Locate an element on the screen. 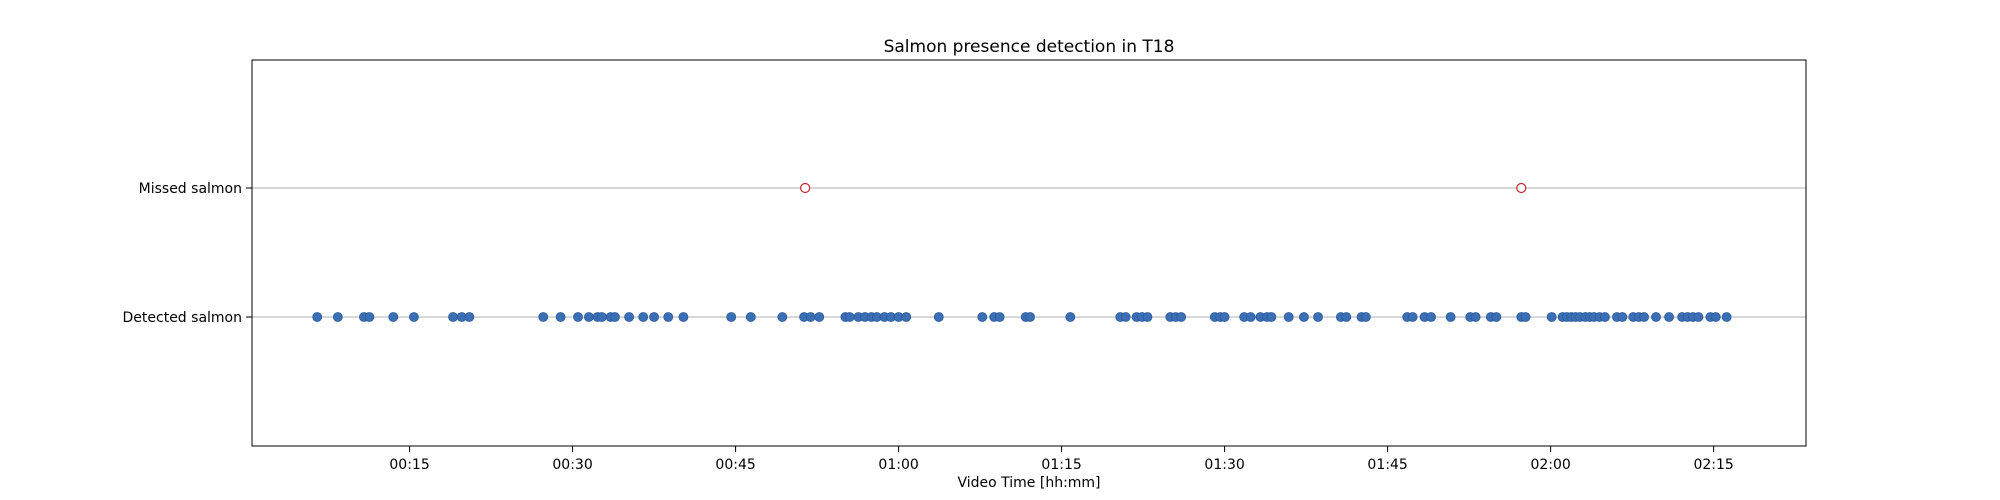 The width and height of the screenshot is (2000, 500). x-tick-label-2: 00:45 is located at coordinates (735, 465).